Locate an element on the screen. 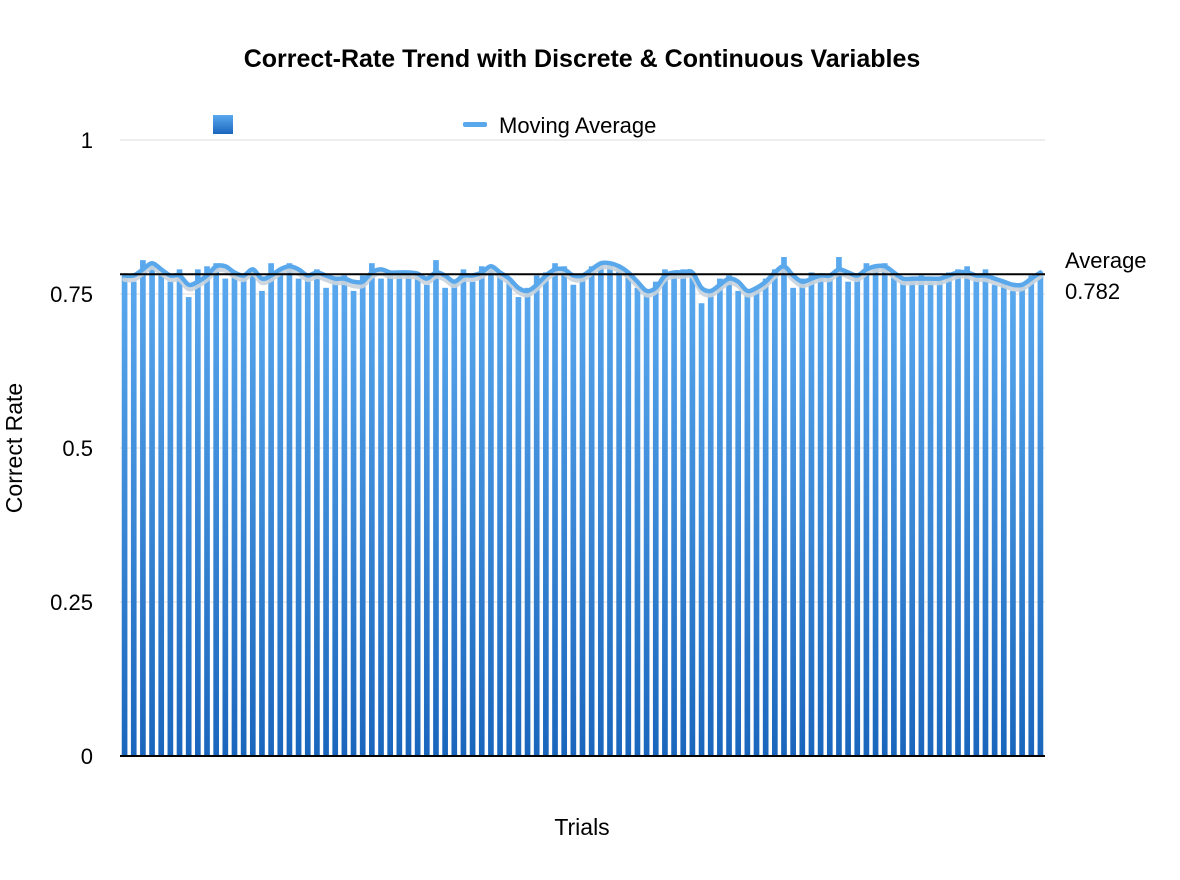 The width and height of the screenshot is (1180, 880). legend-line-swatch is located at coordinates (475, 124).